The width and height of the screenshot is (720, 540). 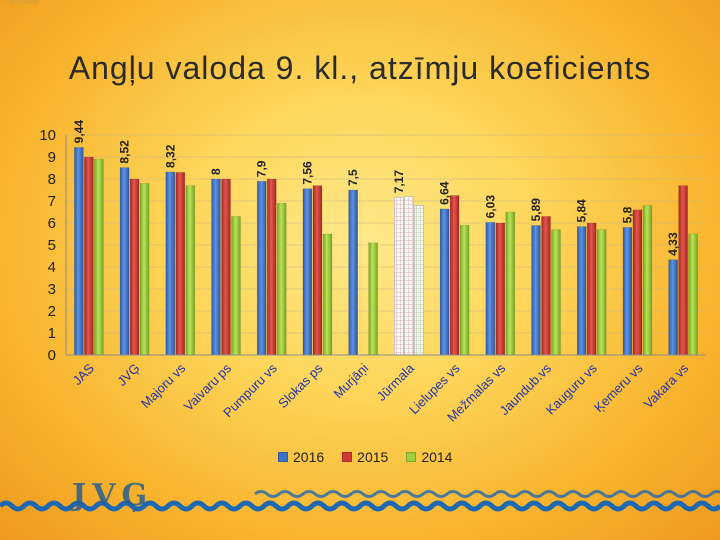 I want to click on x-tick-label: Ķemeru vs, so click(x=618, y=387).